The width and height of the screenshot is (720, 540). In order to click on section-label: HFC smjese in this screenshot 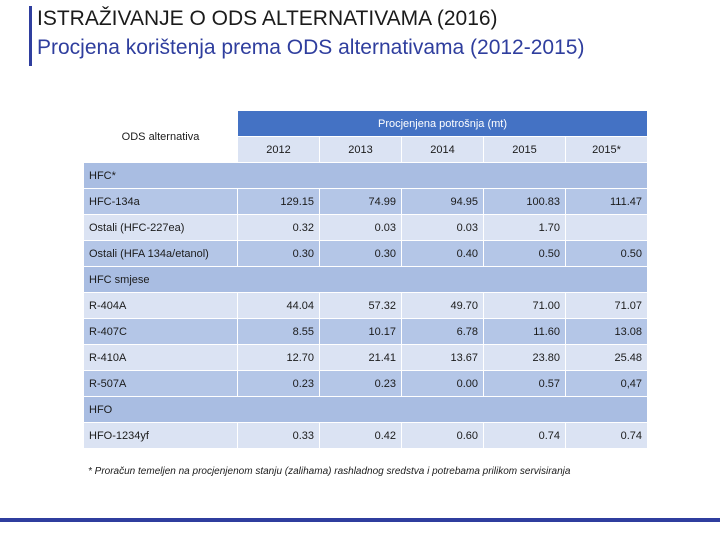, I will do `click(365, 279)`.